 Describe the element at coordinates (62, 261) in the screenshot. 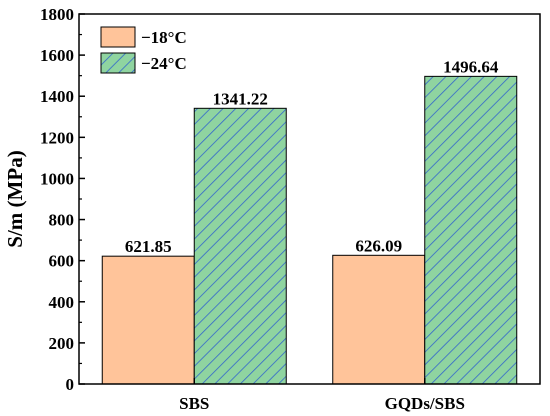

I see `y-tick-label: 600` at that location.